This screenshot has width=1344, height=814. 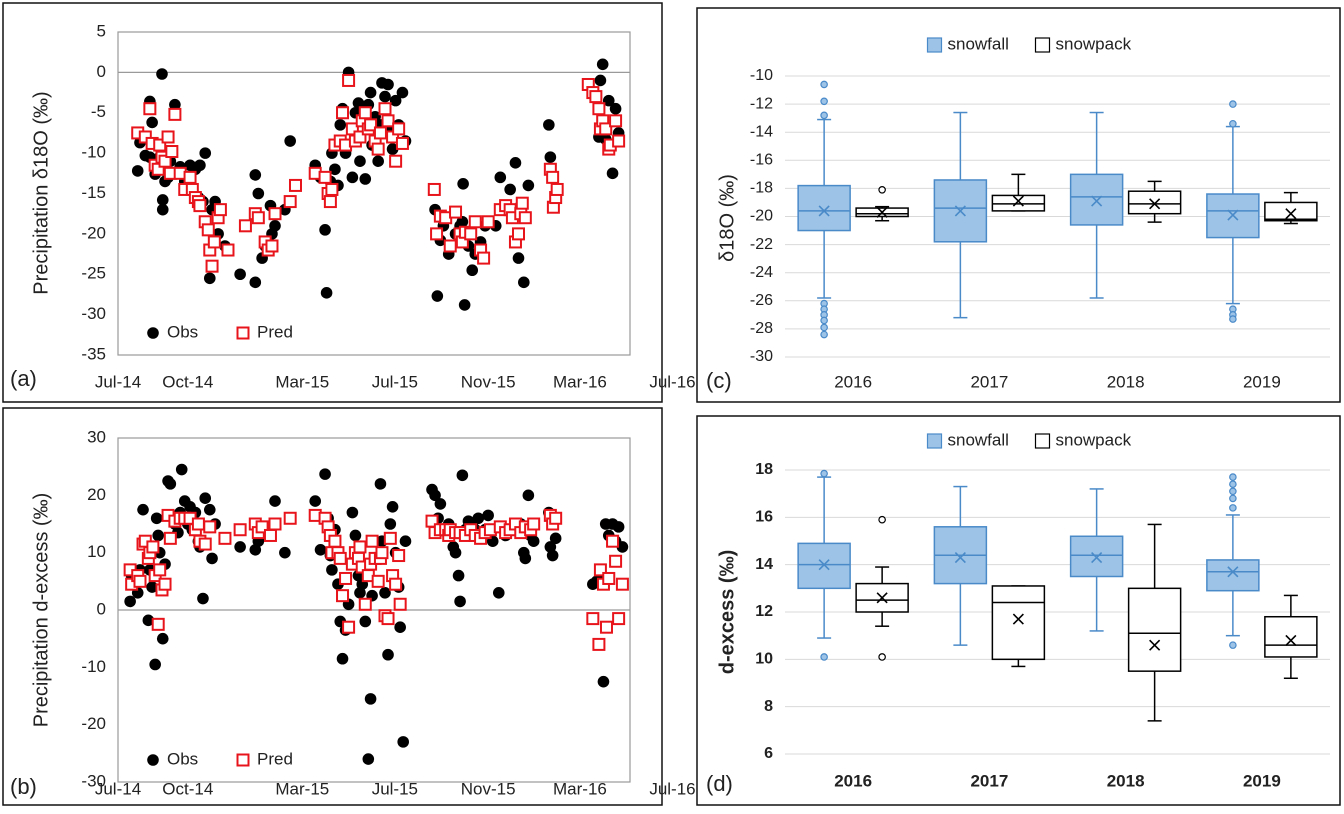 I want to click on x-tick-label: Nov-15, so click(x=488, y=788).